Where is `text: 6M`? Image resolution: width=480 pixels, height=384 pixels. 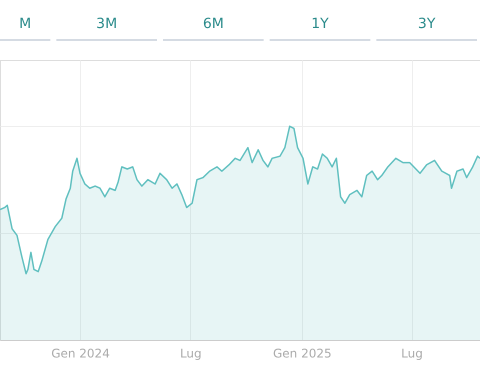 text: 6M is located at coordinates (213, 24).